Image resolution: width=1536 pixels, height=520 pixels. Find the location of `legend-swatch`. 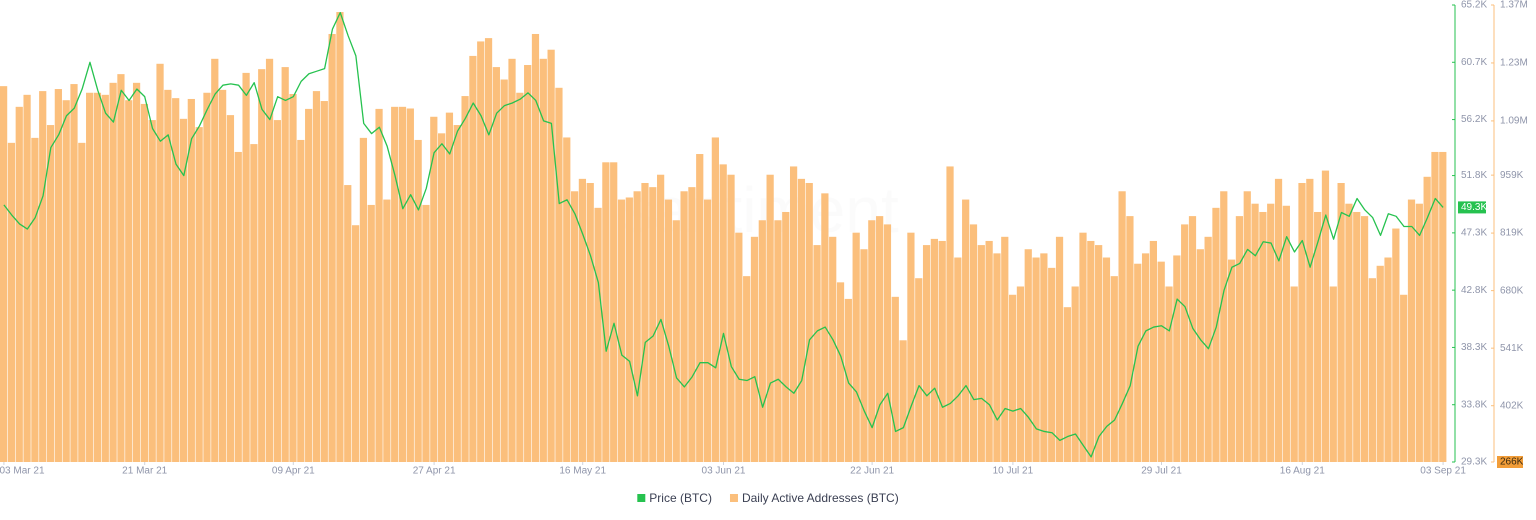

legend-swatch is located at coordinates (641, 498).